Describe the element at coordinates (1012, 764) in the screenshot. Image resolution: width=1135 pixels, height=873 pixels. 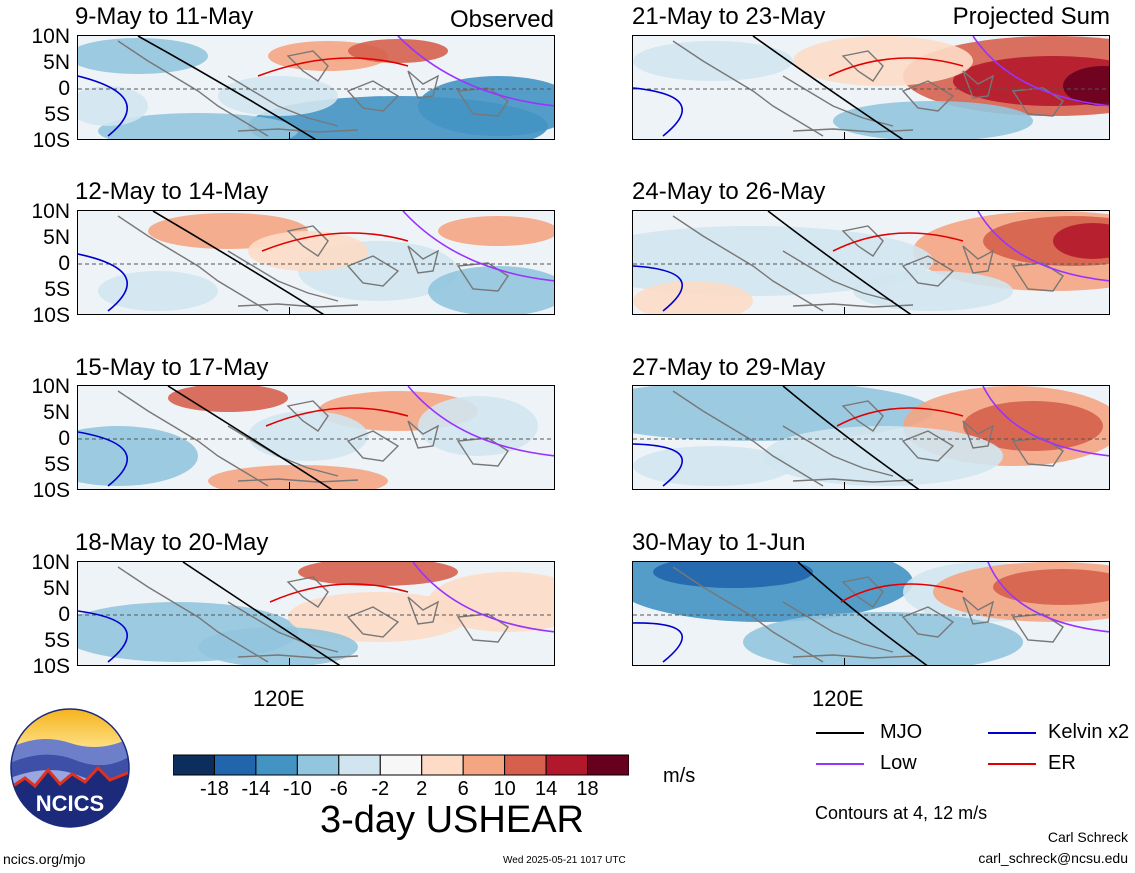
I see `legend-line-er` at that location.